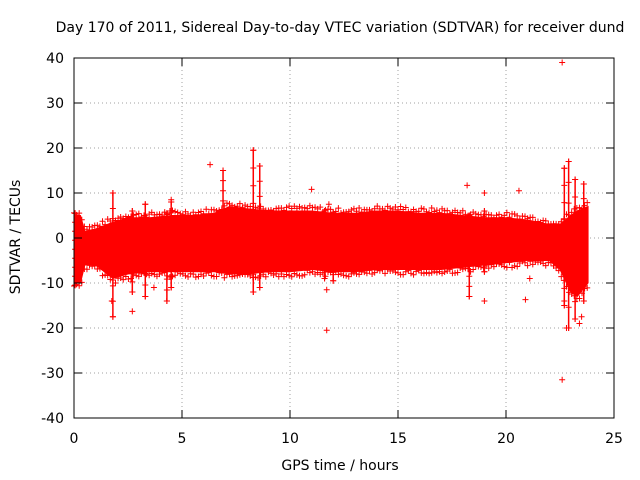  I want to click on y-tick-label: -30, so click(52, 374).